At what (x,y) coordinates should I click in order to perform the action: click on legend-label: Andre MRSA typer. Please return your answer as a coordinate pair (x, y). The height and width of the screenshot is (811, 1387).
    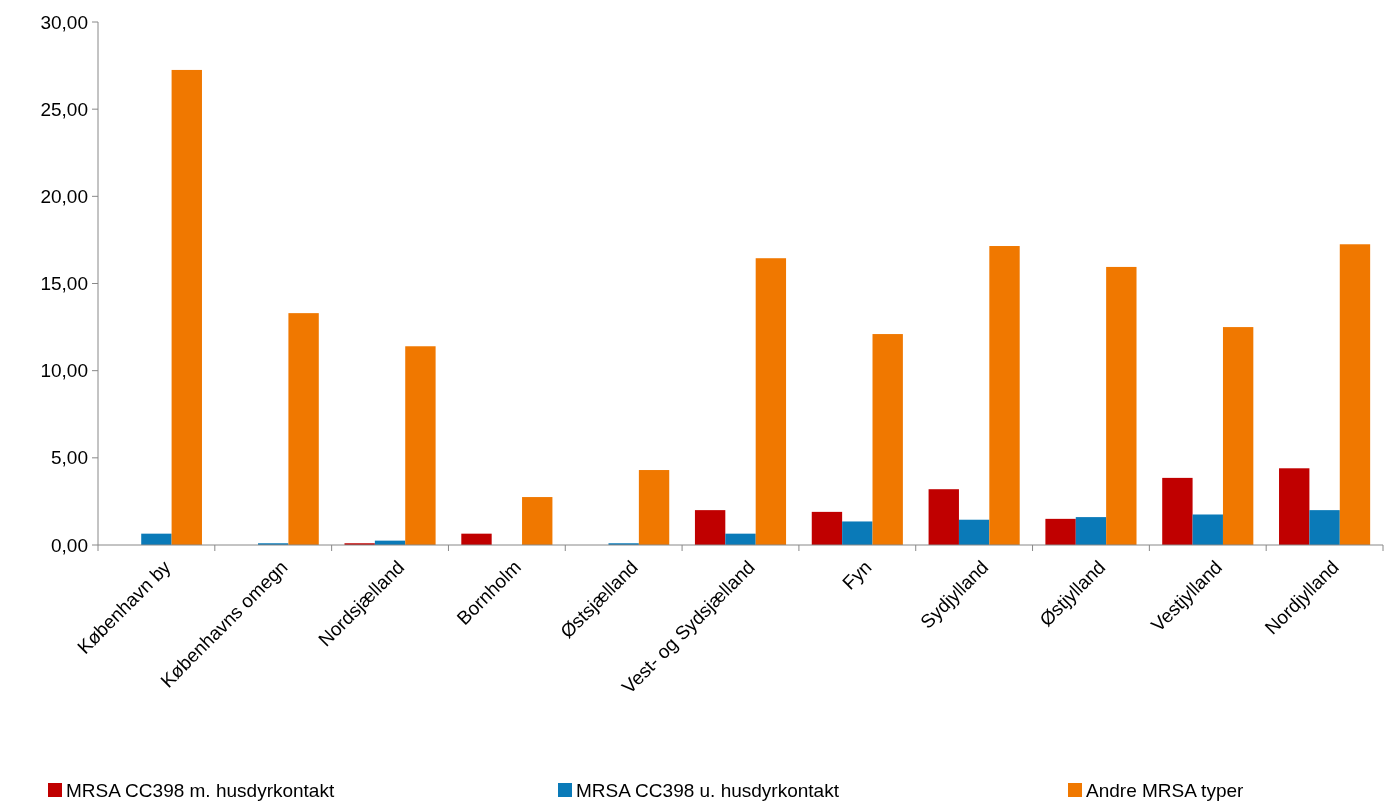
    Looking at the image, I should click on (1165, 790).